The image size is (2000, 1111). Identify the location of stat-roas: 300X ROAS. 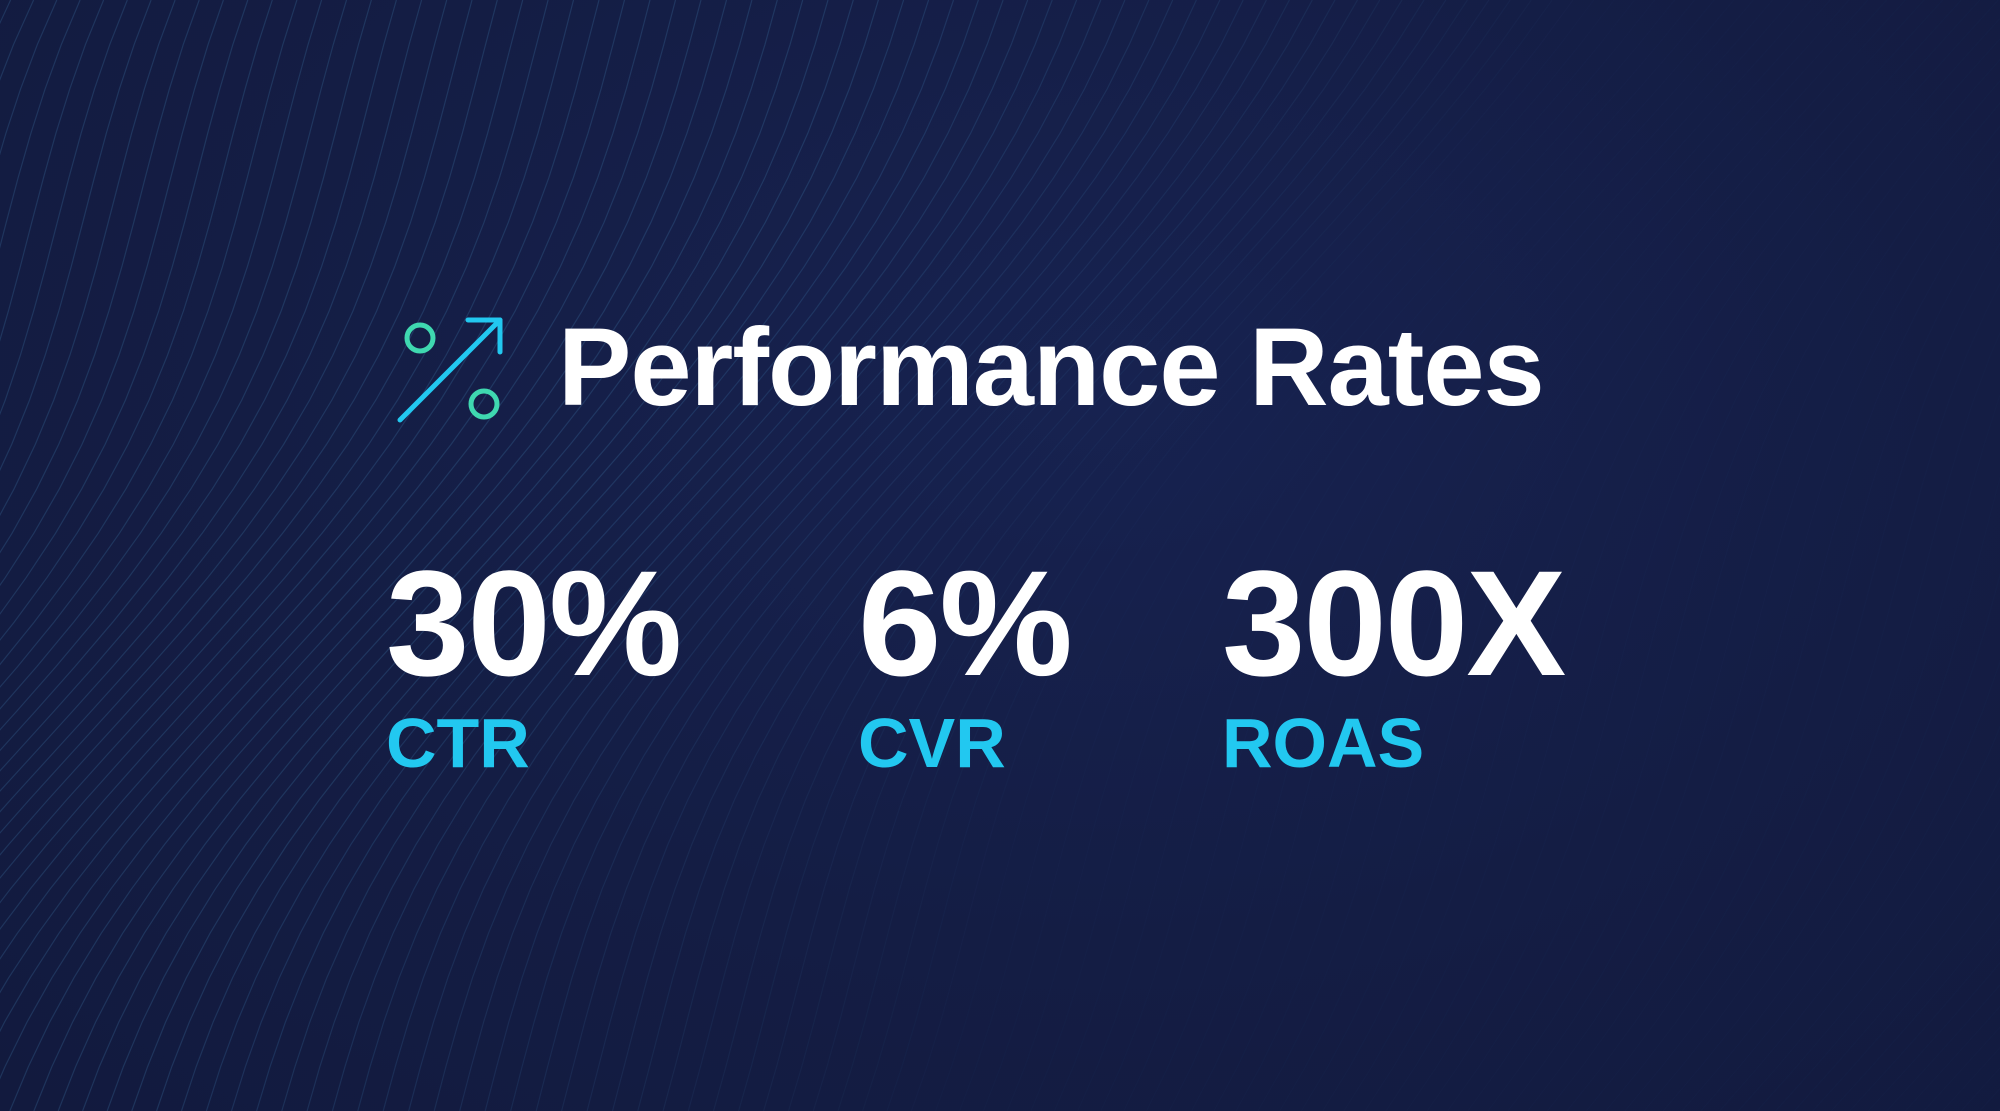
(1394, 663).